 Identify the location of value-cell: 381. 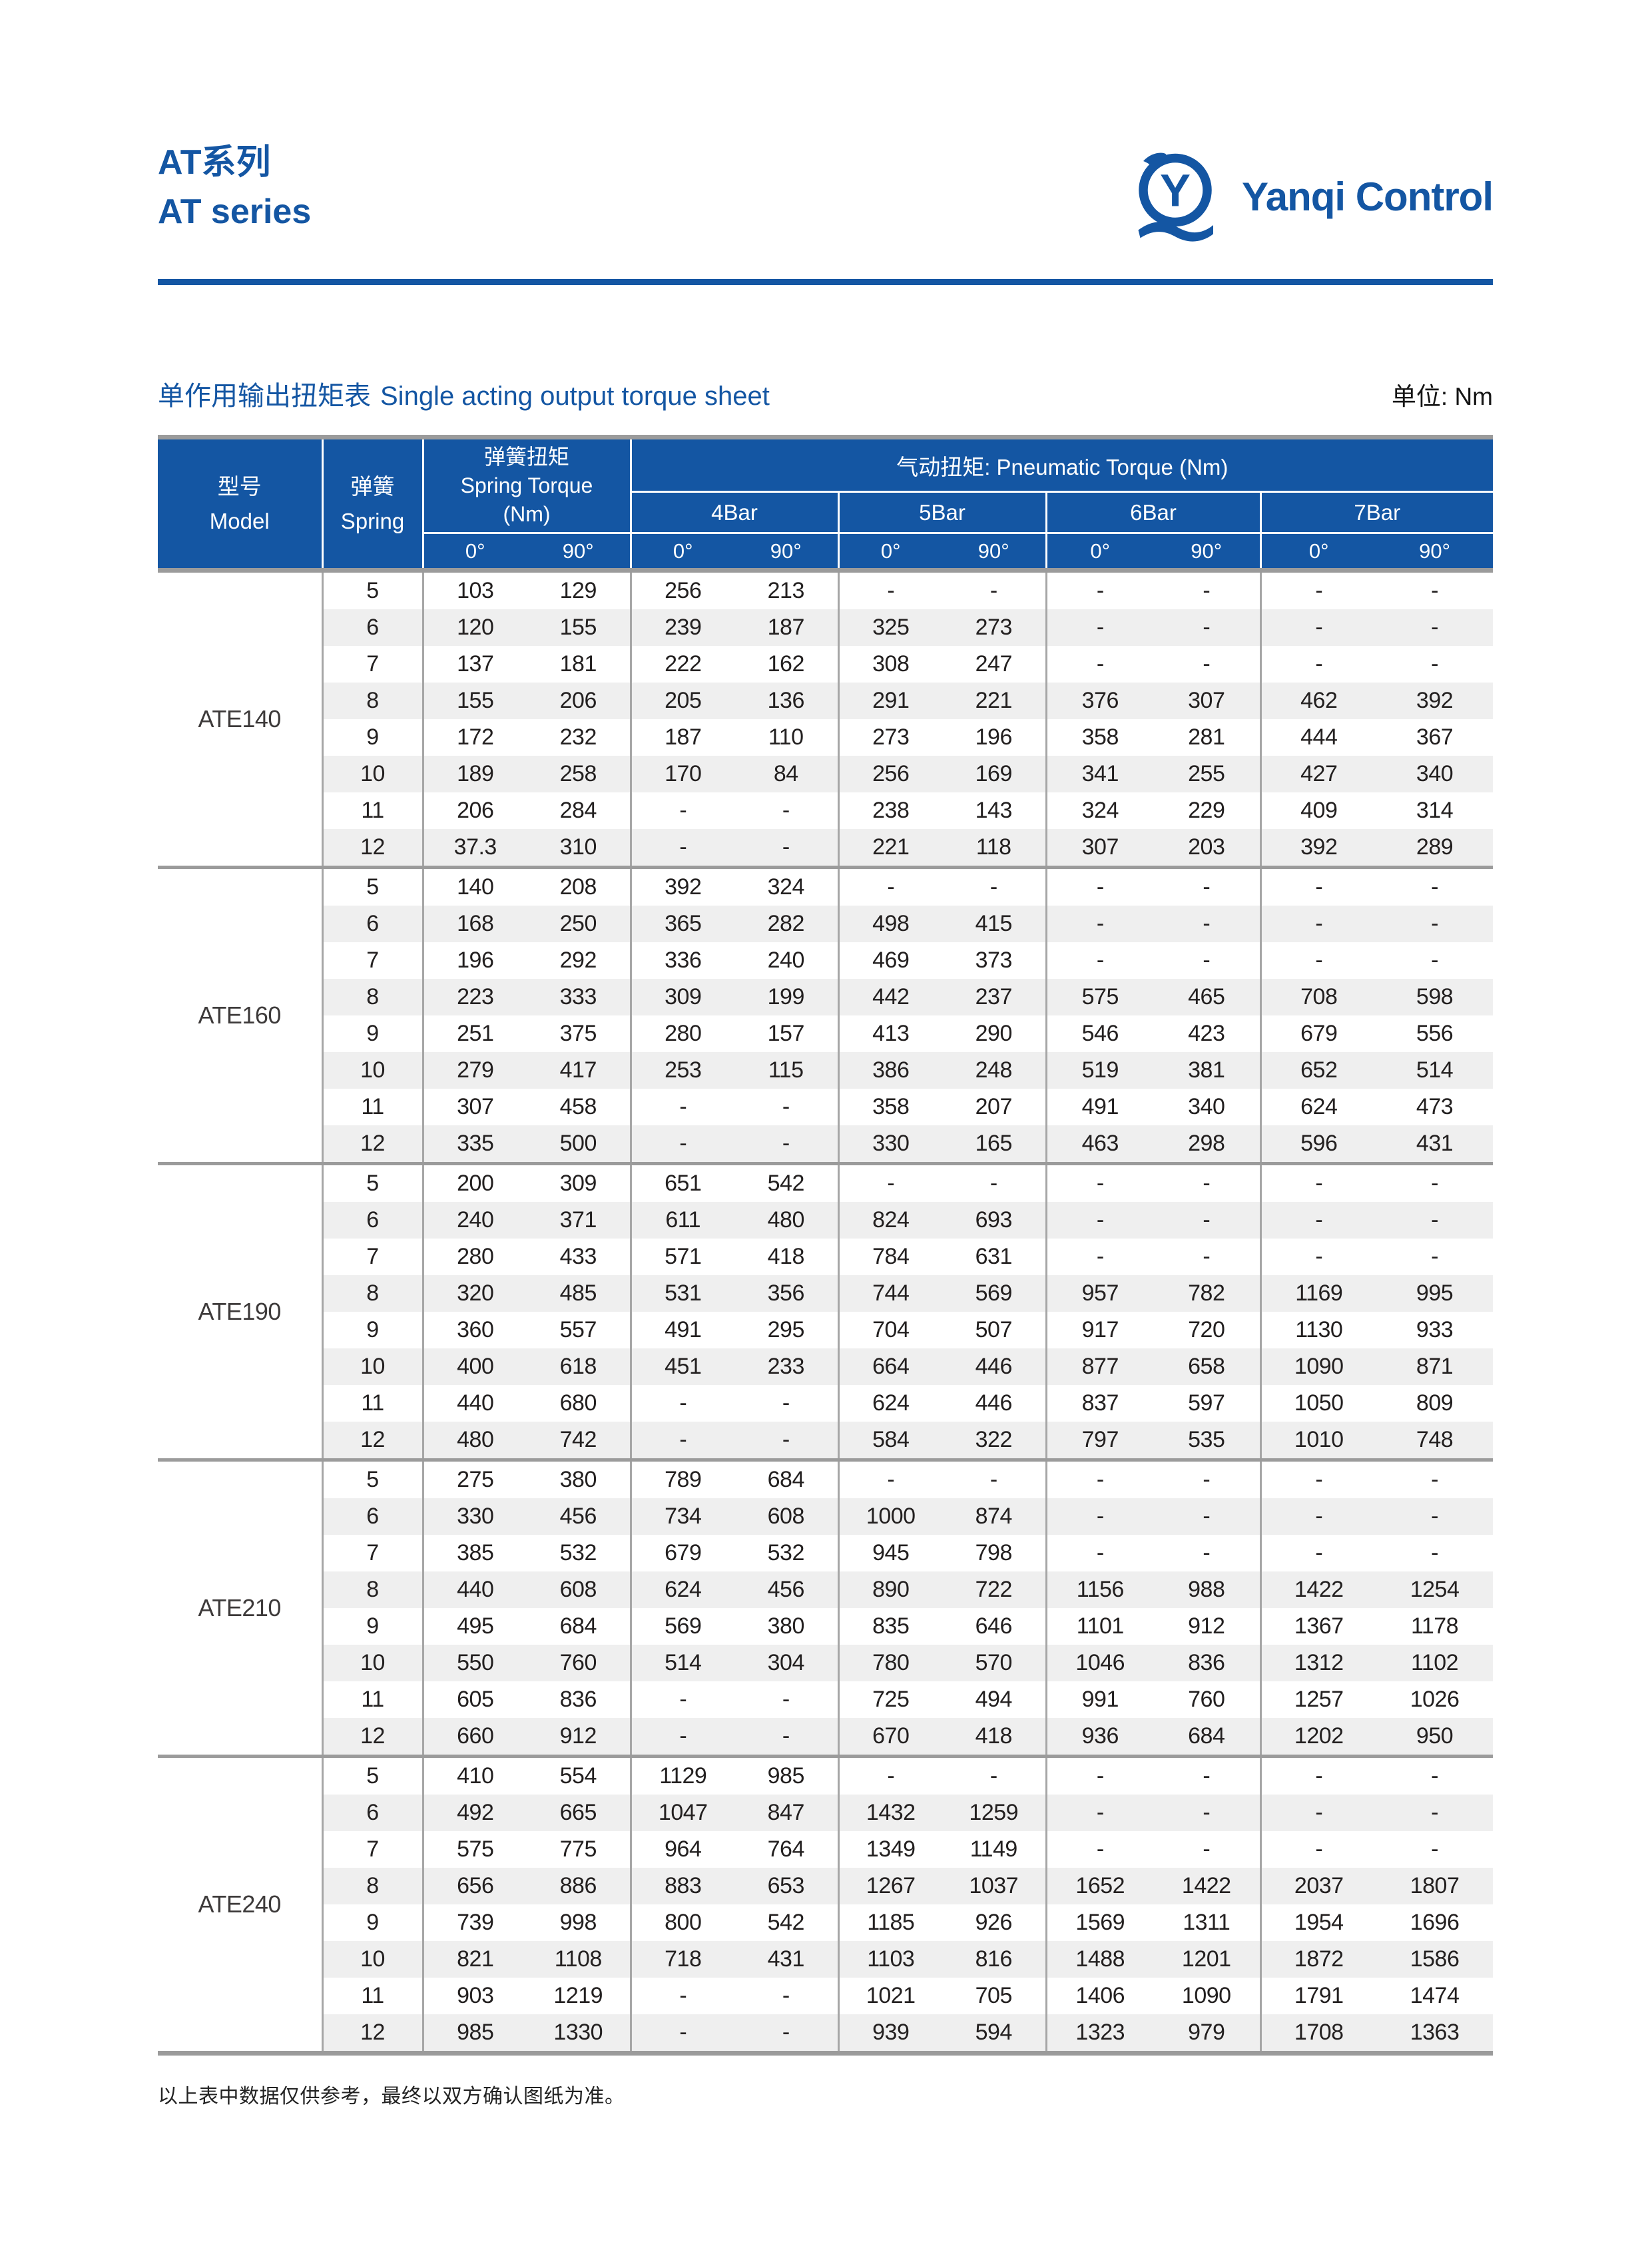
(1206, 1071).